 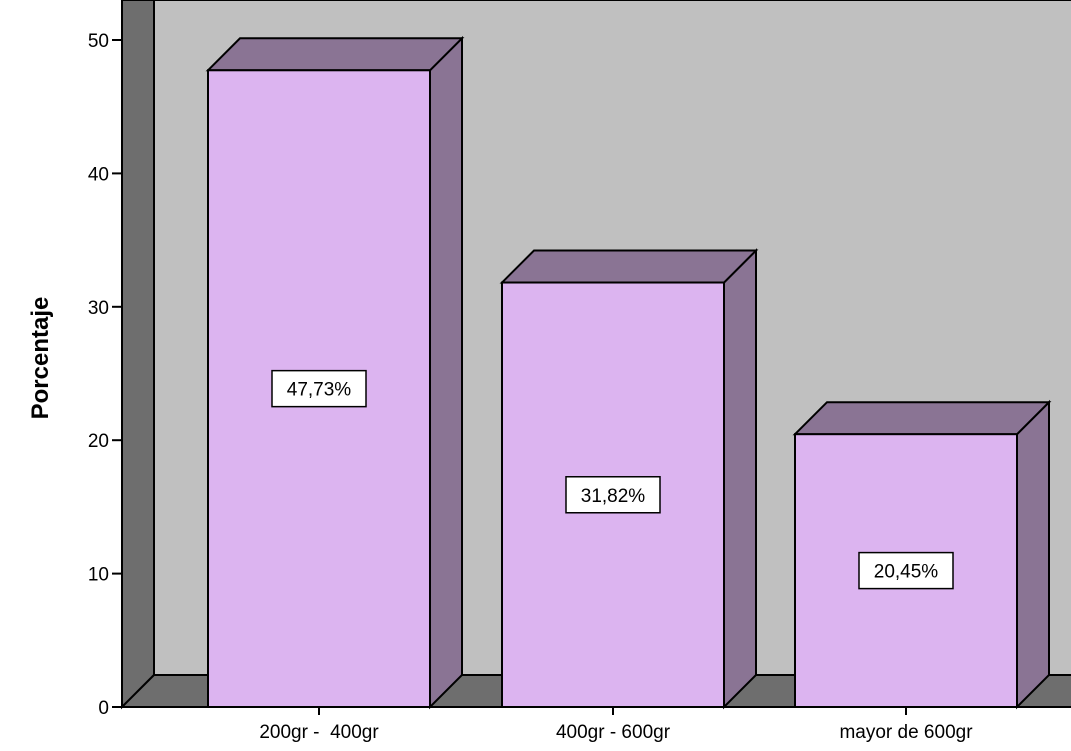 I want to click on y-tick-label: 50, so click(x=98, y=41).